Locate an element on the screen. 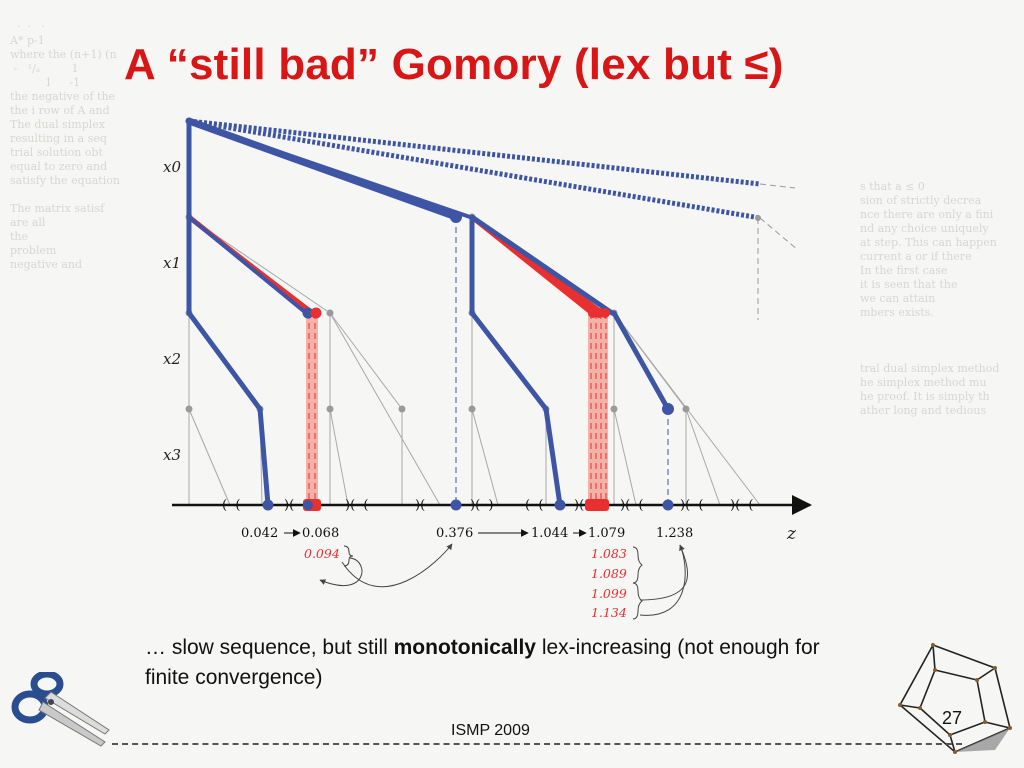 The width and height of the screenshot is (1024, 768). caption-bold: monotonically is located at coordinates (464, 647).